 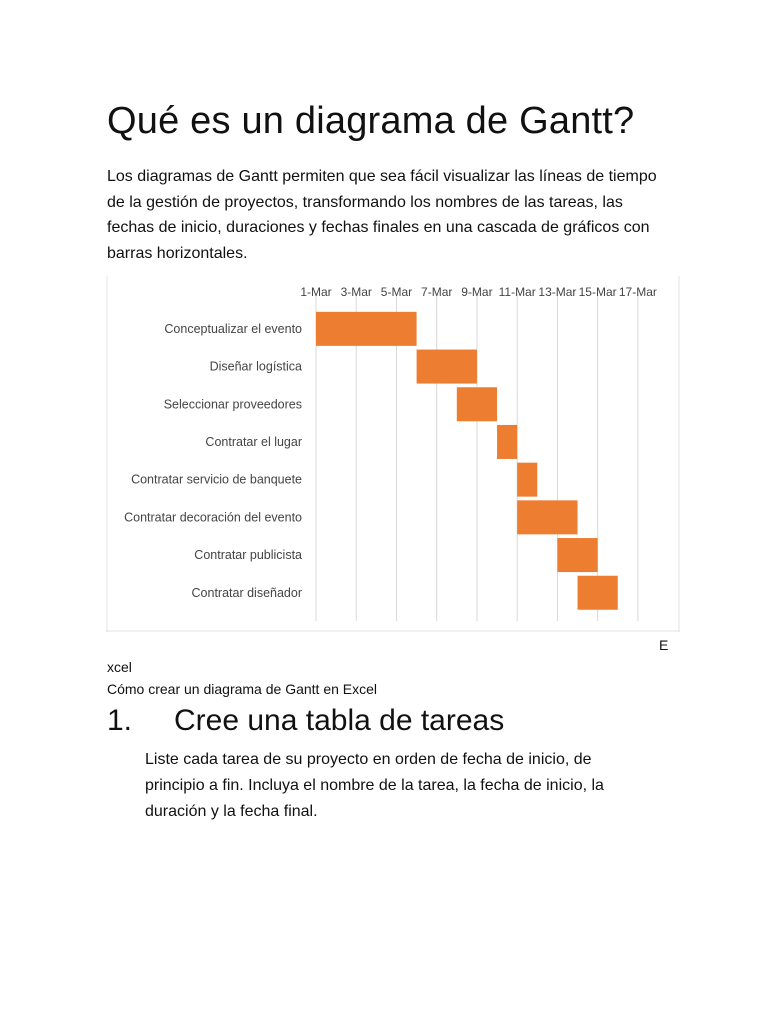 What do you see at coordinates (213, 517) in the screenshot?
I see `task-label: Contratar decoración del evento` at bounding box center [213, 517].